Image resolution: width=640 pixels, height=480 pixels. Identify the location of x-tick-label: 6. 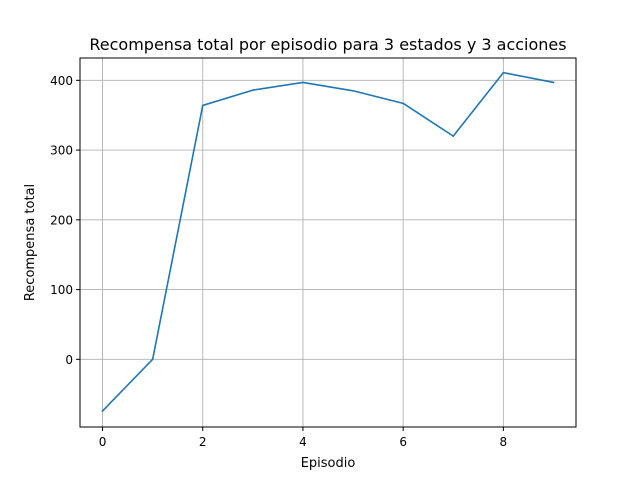
(403, 442).